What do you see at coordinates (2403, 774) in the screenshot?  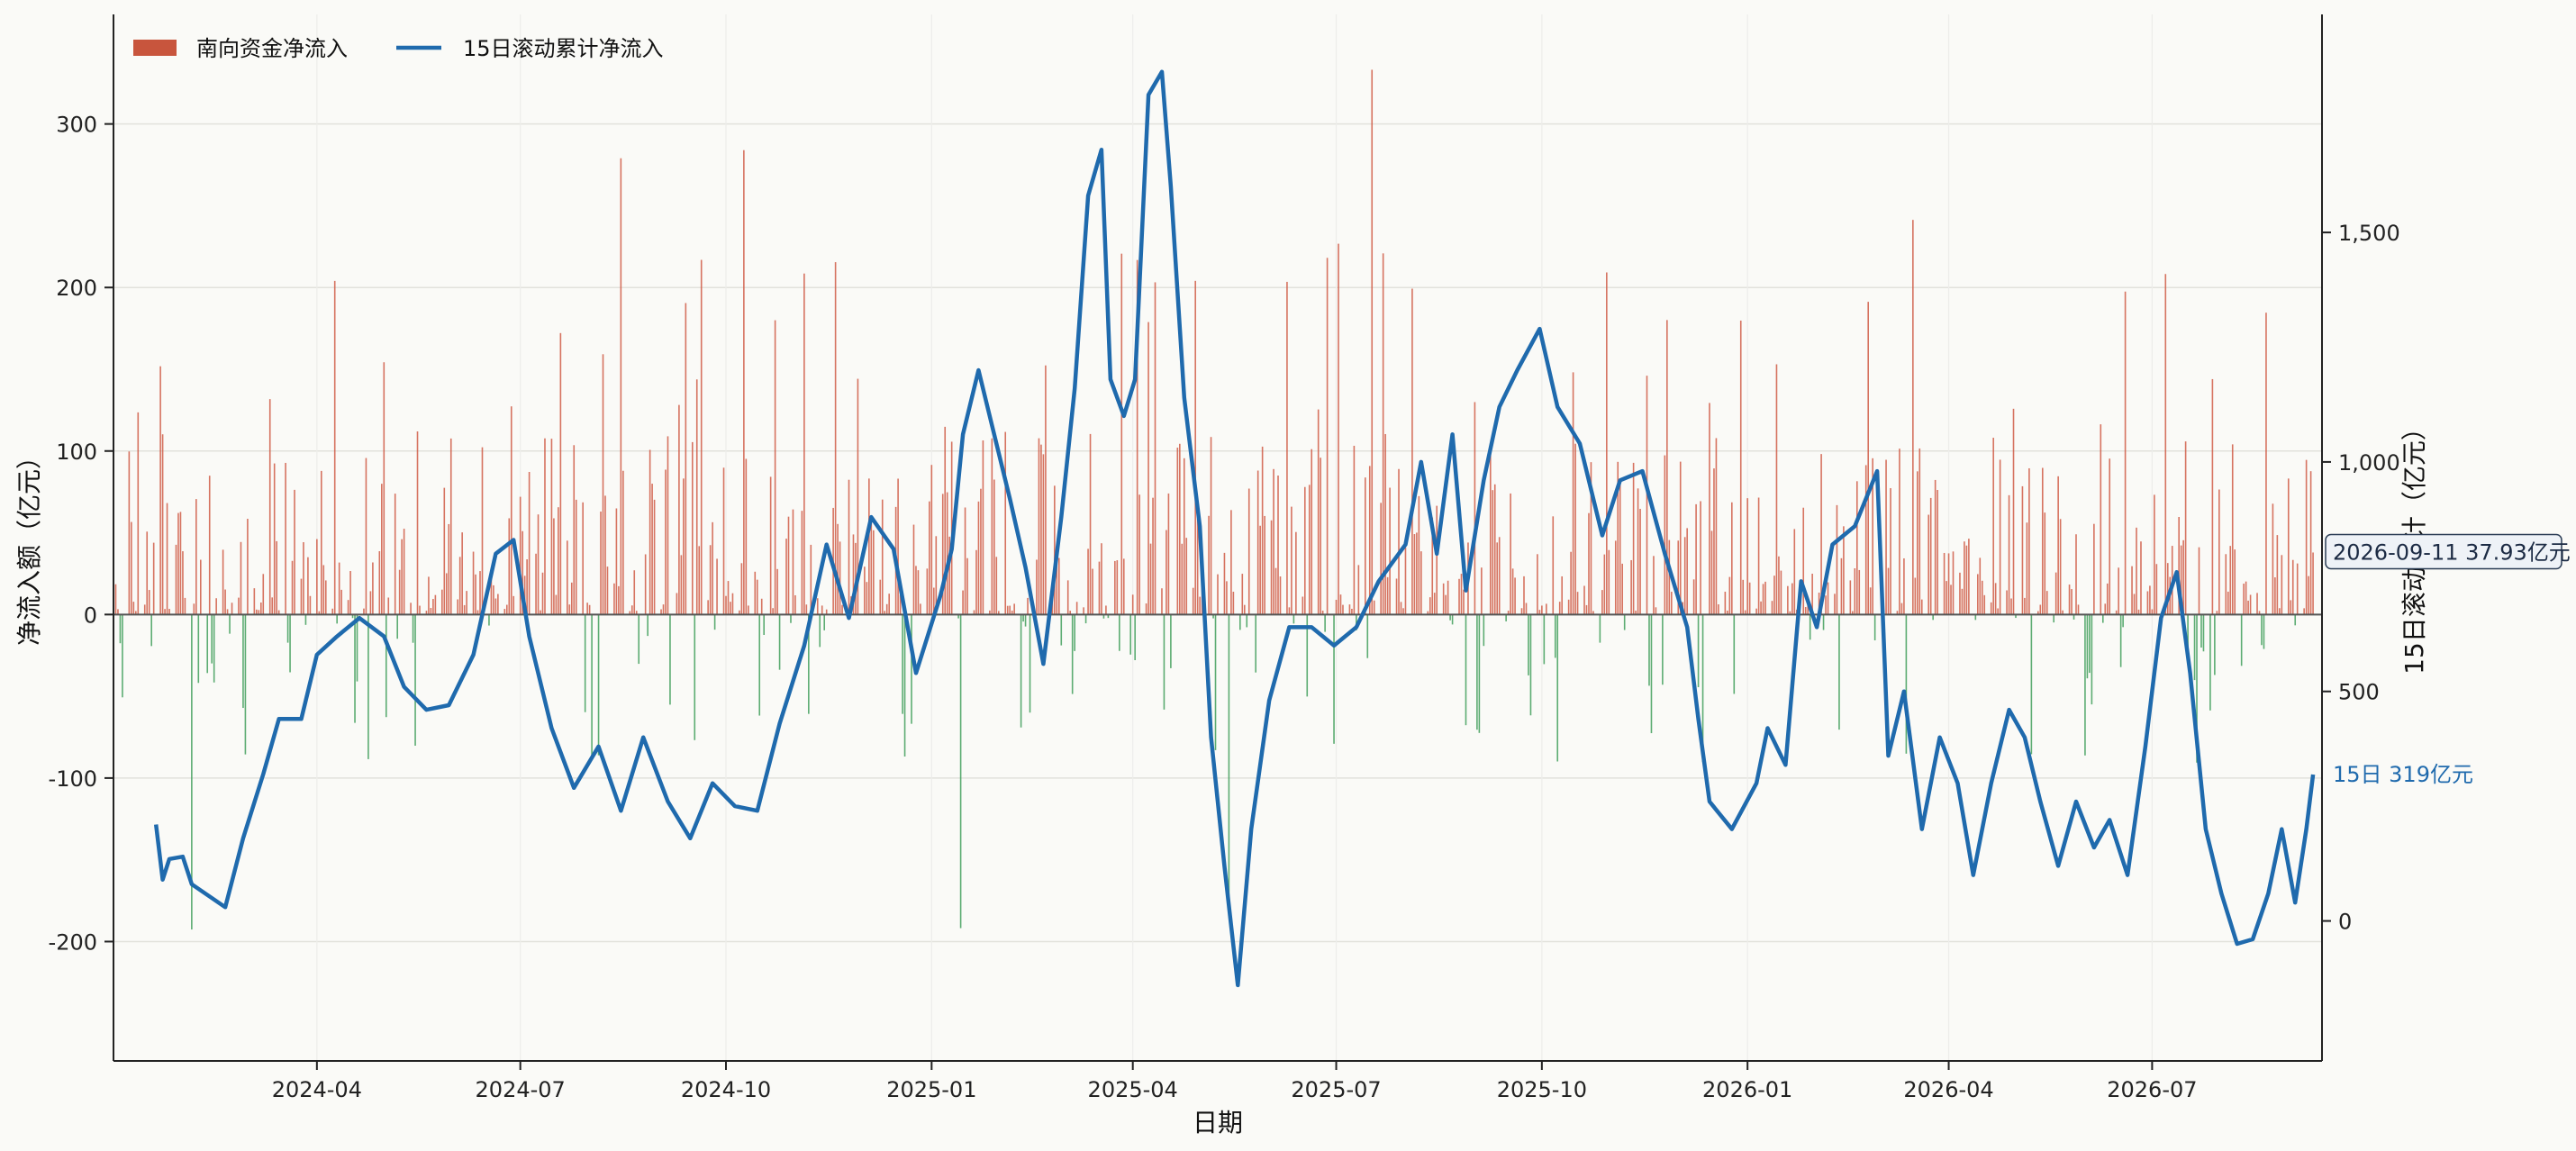 I see `annotation-rolling-value: 15日 319亿元` at bounding box center [2403, 774].